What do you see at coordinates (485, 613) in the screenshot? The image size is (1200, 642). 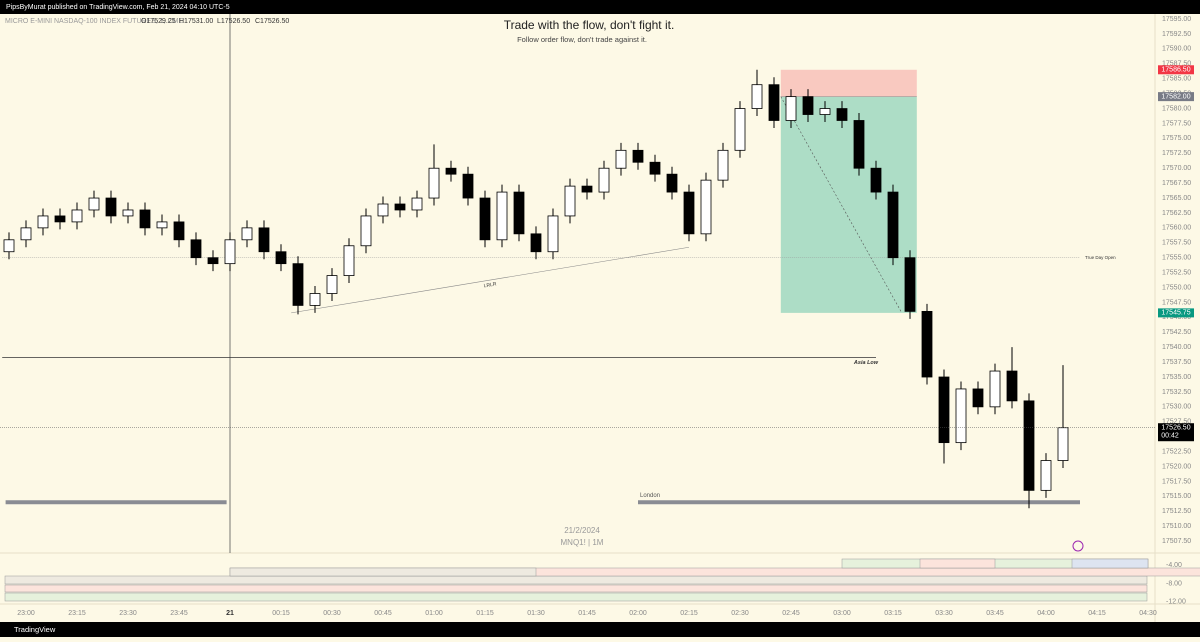 I see `x-tick-label: 01:15` at bounding box center [485, 613].